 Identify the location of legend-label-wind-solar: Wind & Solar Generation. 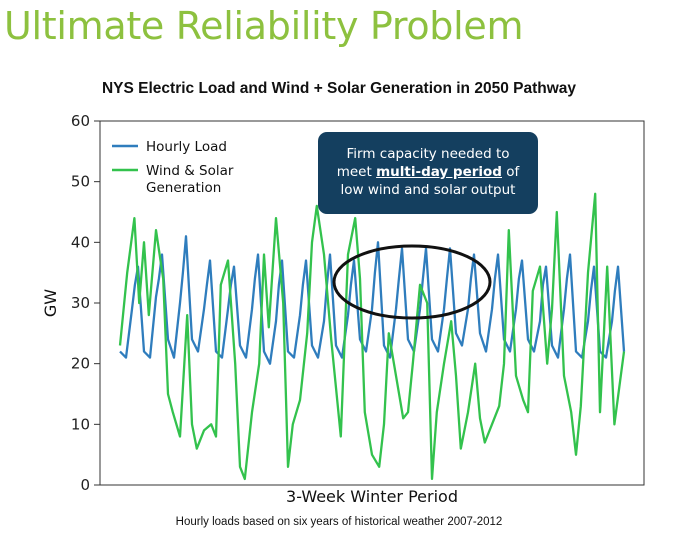
(190, 179).